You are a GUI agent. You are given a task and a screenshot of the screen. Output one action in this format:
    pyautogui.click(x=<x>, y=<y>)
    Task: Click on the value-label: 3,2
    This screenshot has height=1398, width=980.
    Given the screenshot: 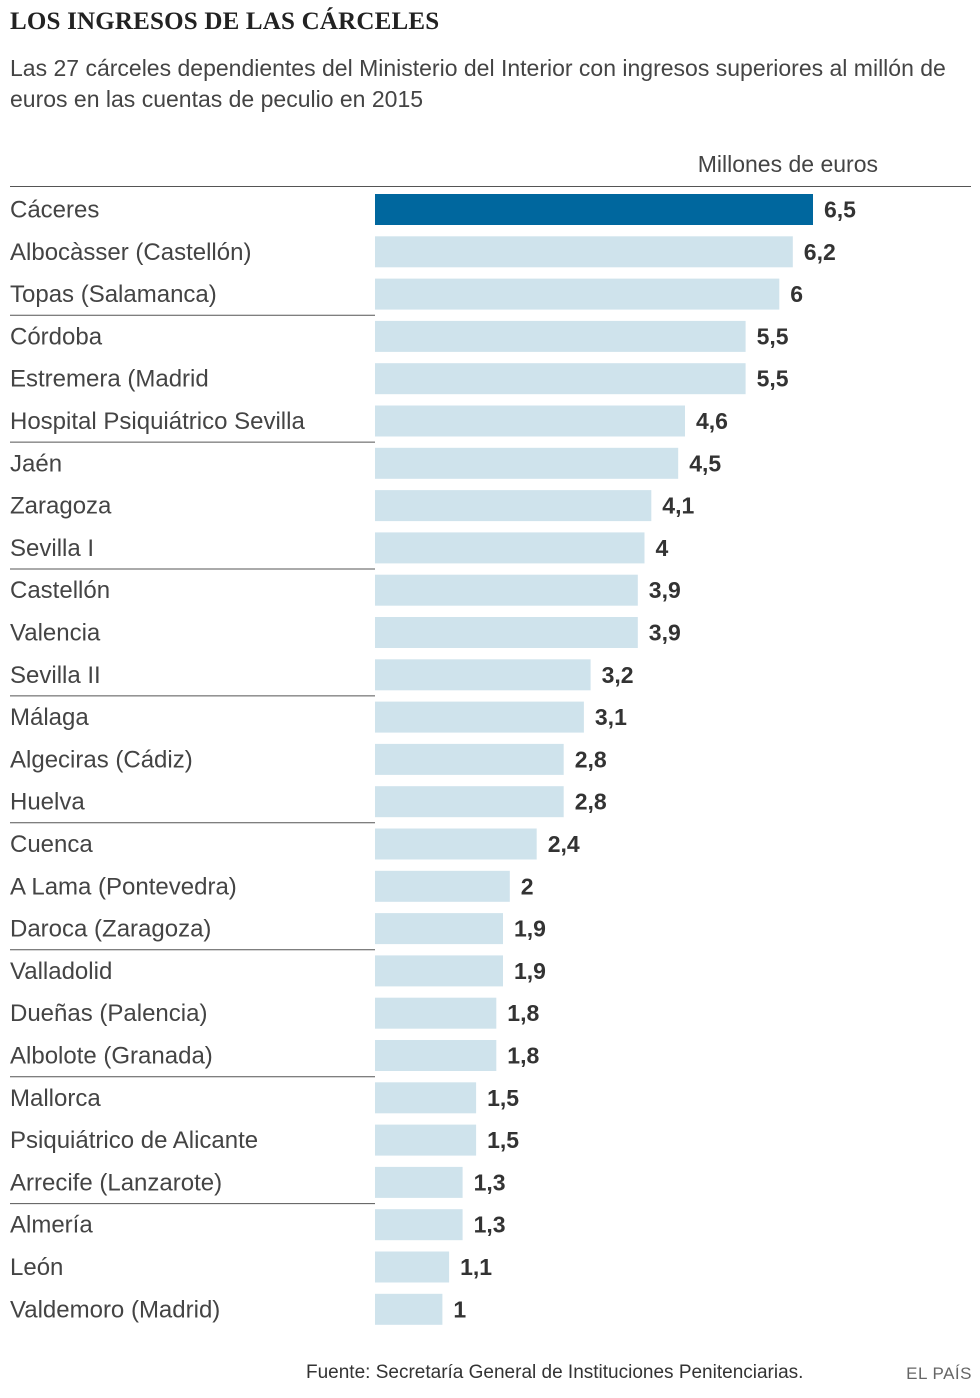 What is the action you would take?
    pyautogui.click(x=618, y=675)
    